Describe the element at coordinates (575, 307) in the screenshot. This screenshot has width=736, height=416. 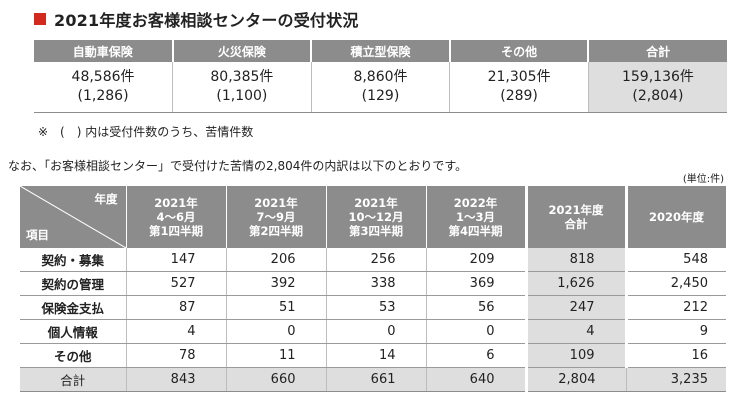
I see `table-cell: 247` at that location.